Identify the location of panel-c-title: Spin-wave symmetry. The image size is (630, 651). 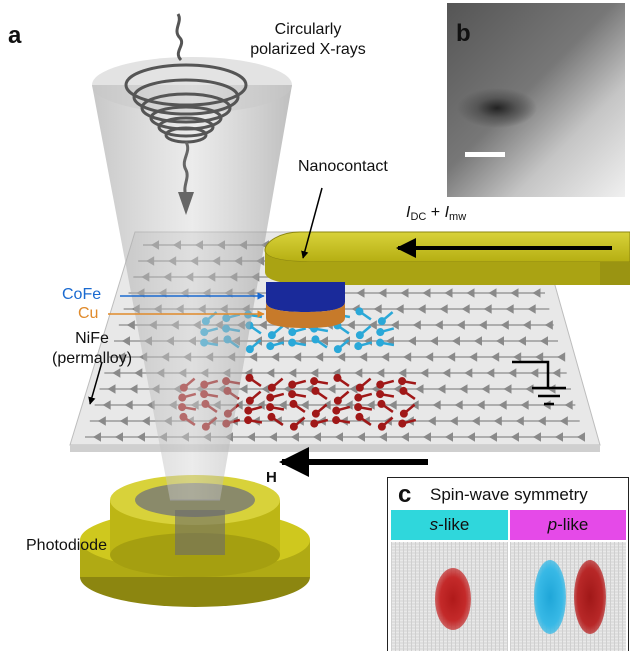
(509, 494).